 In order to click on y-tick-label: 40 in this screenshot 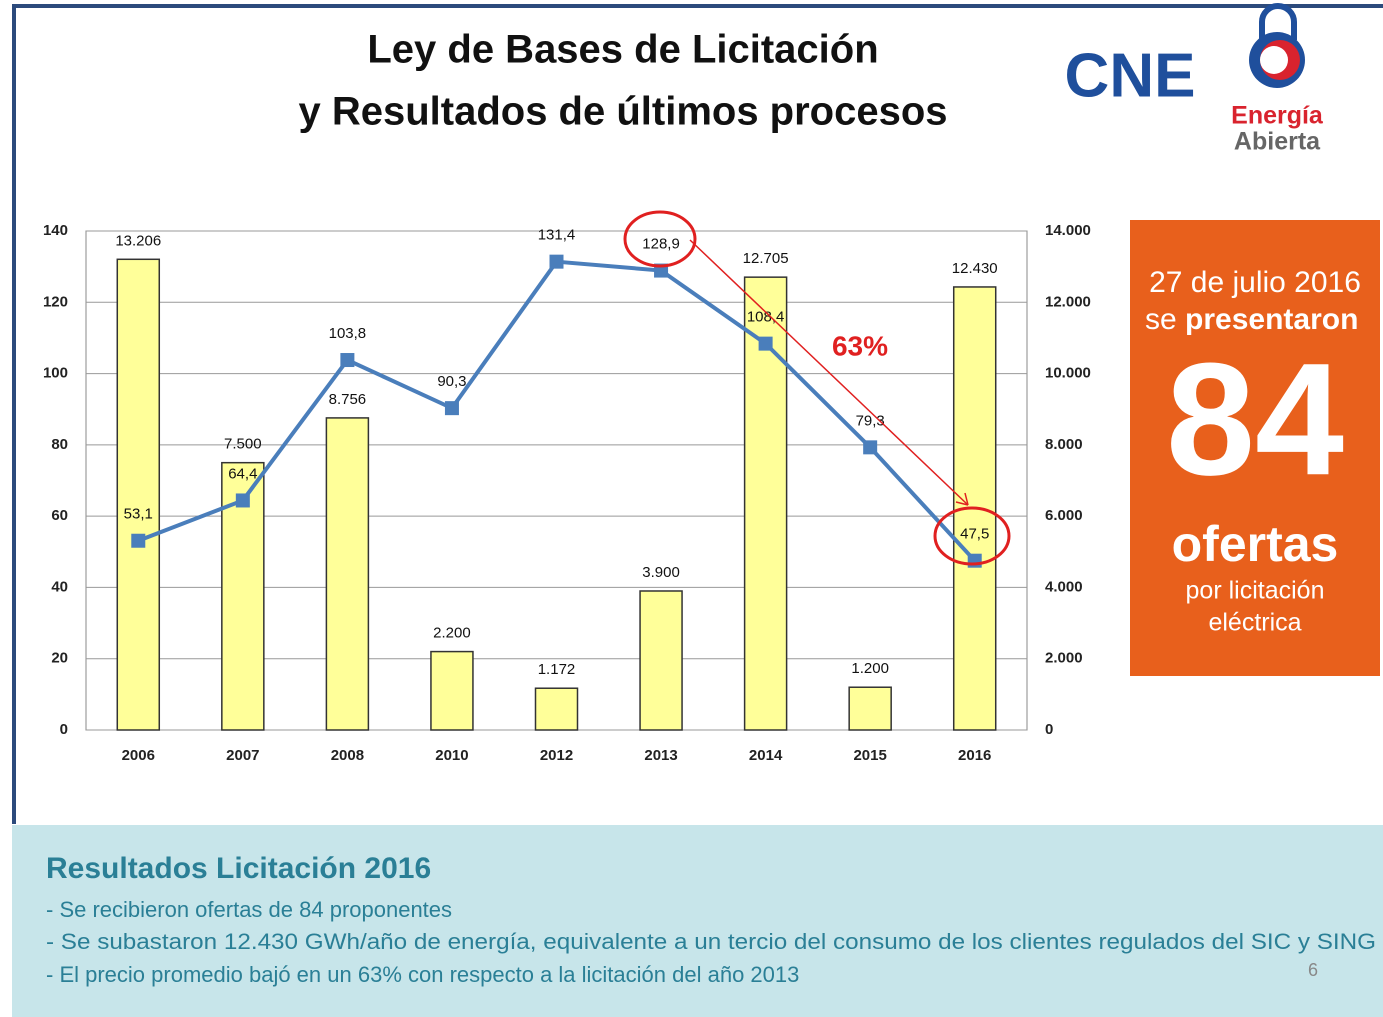, I will do `click(59, 586)`.